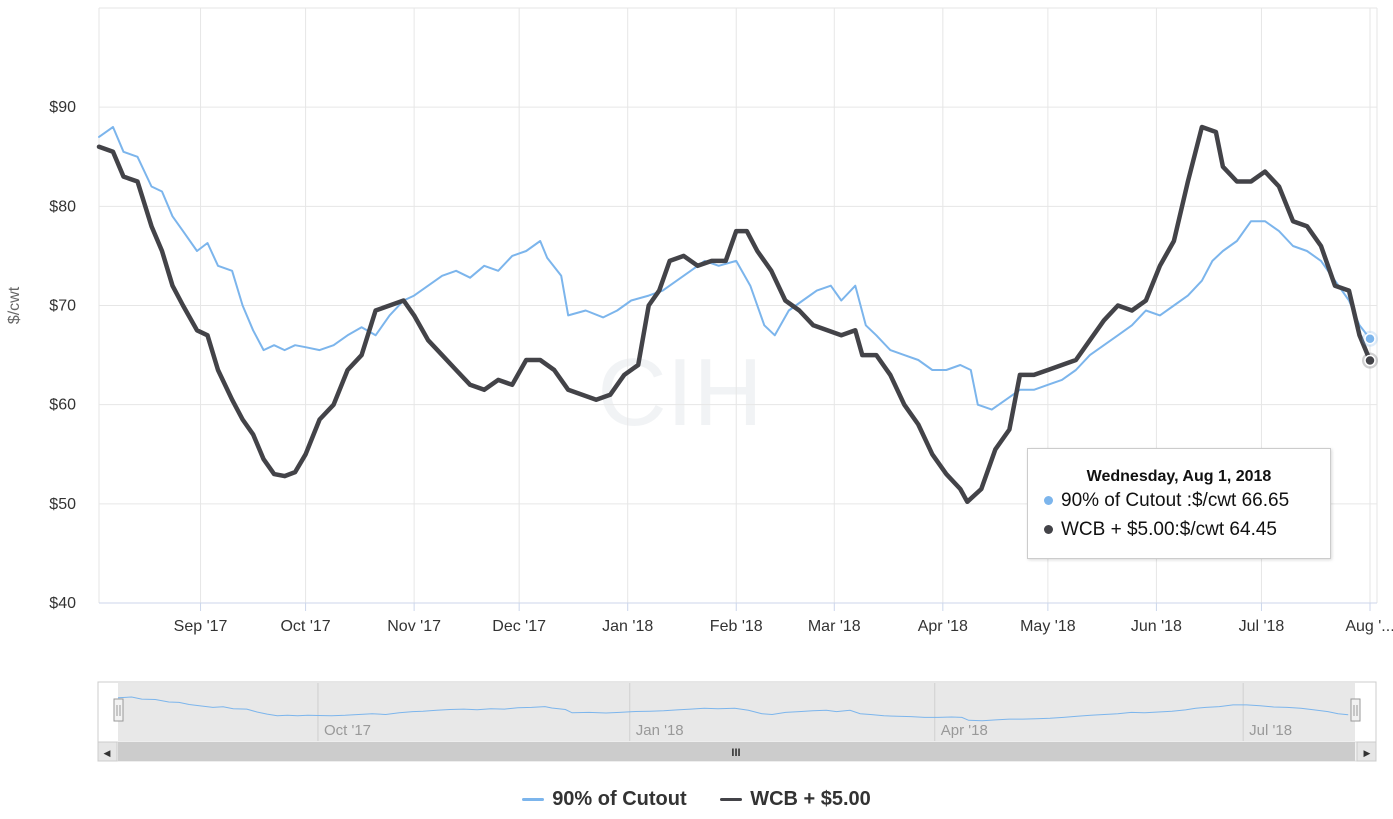 The image size is (1393, 819). I want to click on legend-item-wcb: WCB + $5.00, so click(795, 799).